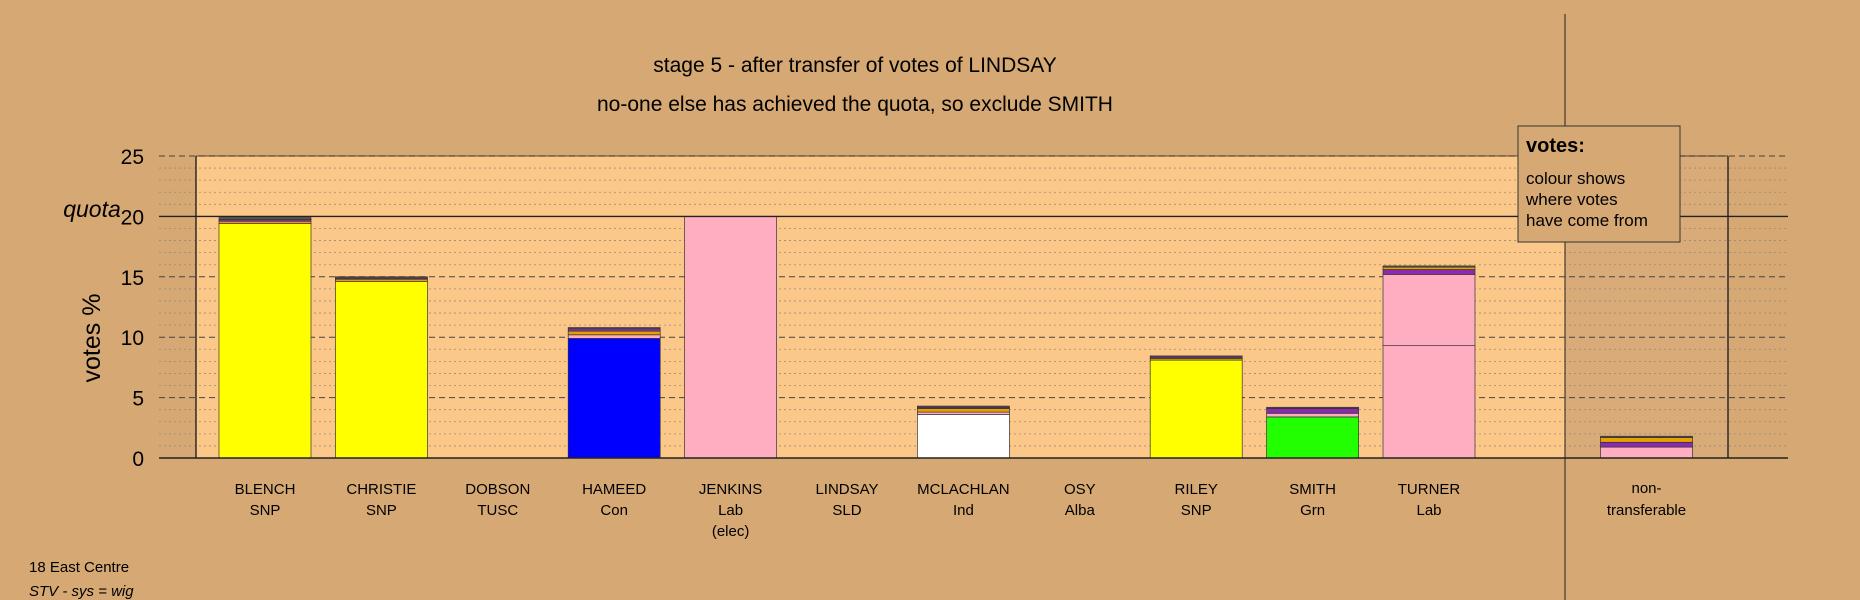 The width and height of the screenshot is (1860, 600). What do you see at coordinates (138, 399) in the screenshot?
I see `y-tick-label: 5` at bounding box center [138, 399].